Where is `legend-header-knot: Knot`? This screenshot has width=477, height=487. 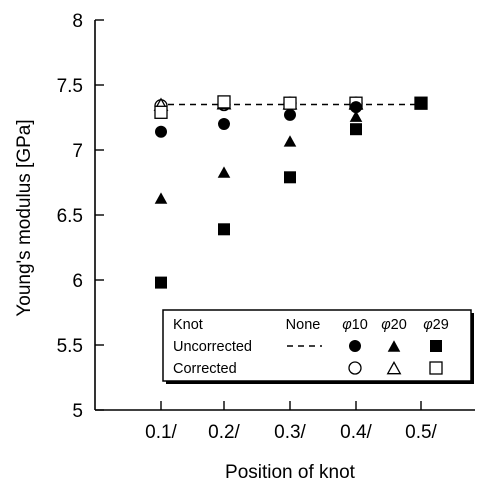 legend-header-knot: Knot is located at coordinates (188, 325).